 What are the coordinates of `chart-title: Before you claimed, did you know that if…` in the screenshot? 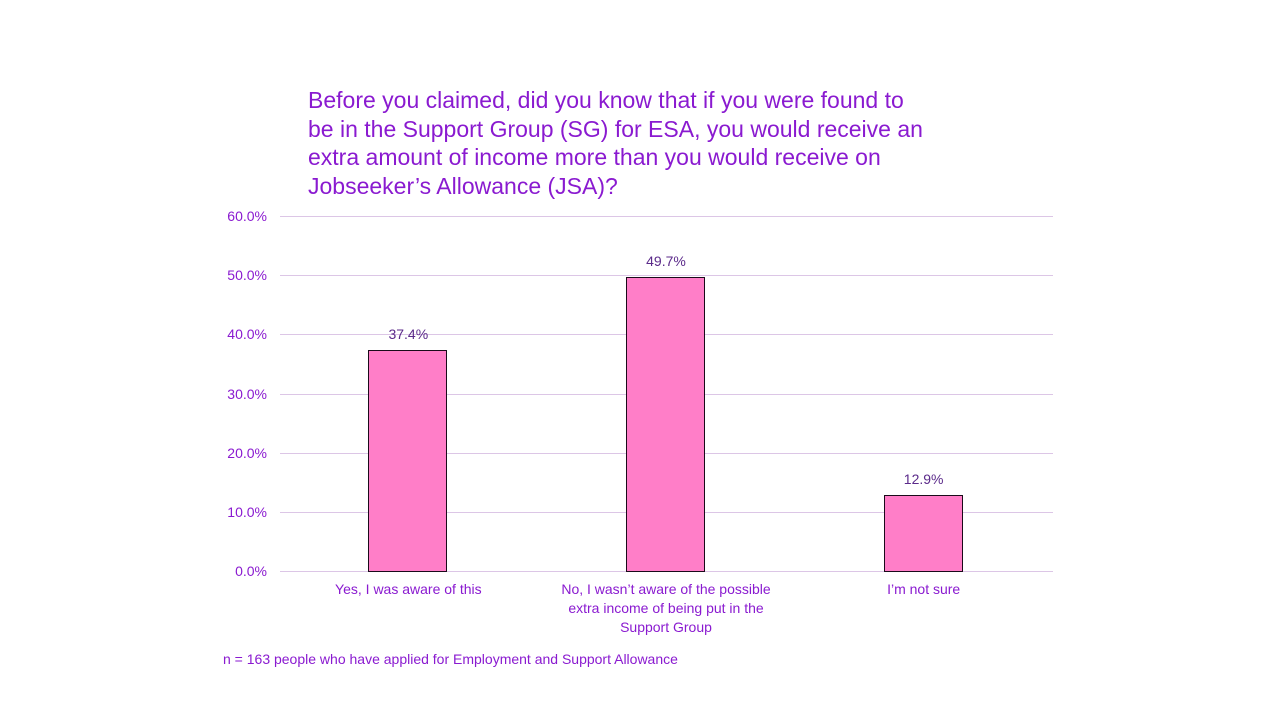 It's located at (658, 143).